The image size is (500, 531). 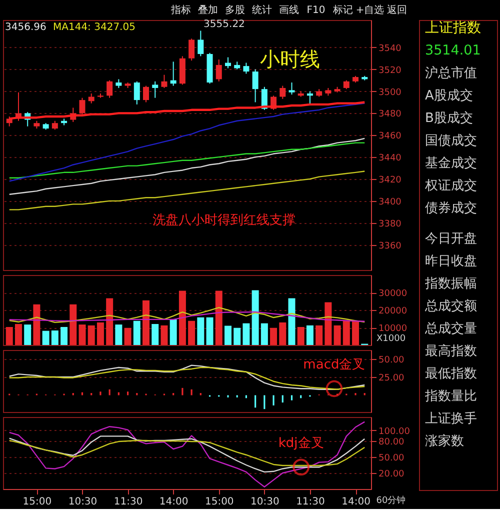 I want to click on y-tick-label: 3380, so click(x=390, y=224).